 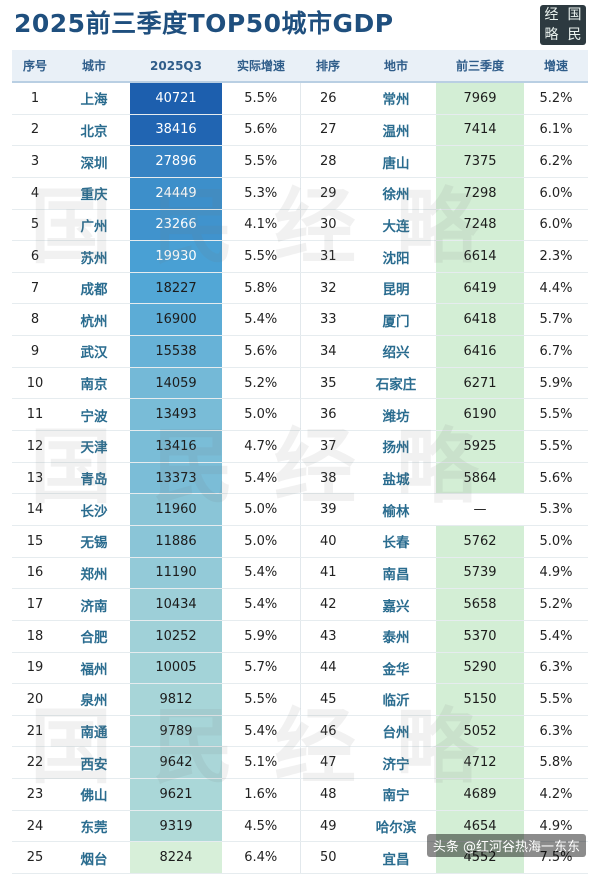 What do you see at coordinates (396, 130) in the screenshot?
I see `city-cell: 温州` at bounding box center [396, 130].